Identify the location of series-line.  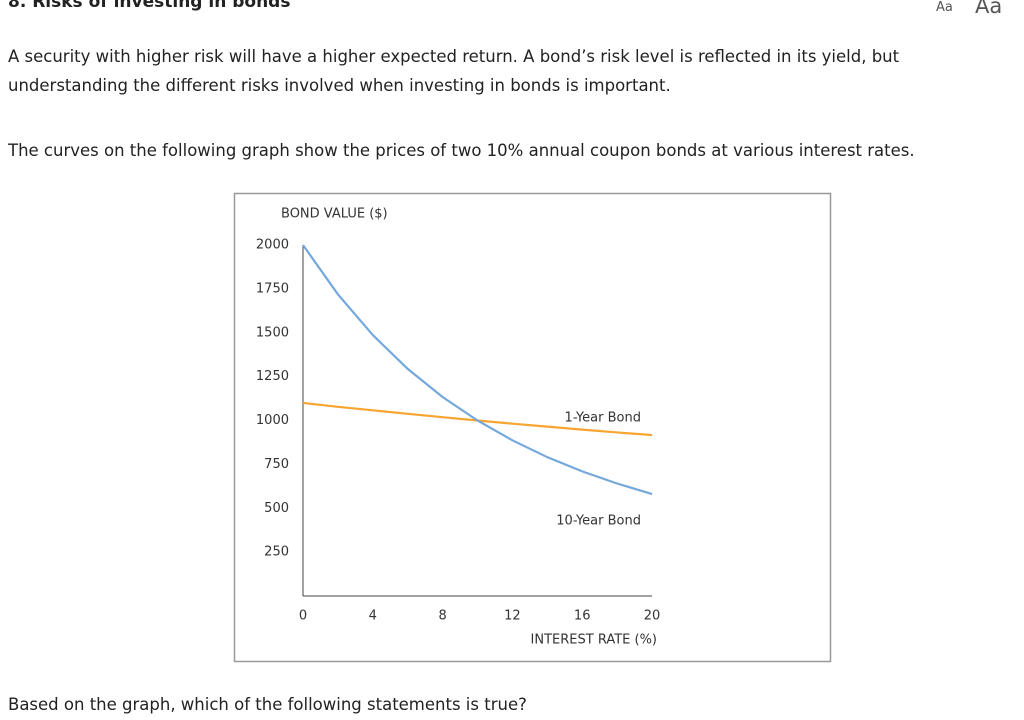
(477, 370).